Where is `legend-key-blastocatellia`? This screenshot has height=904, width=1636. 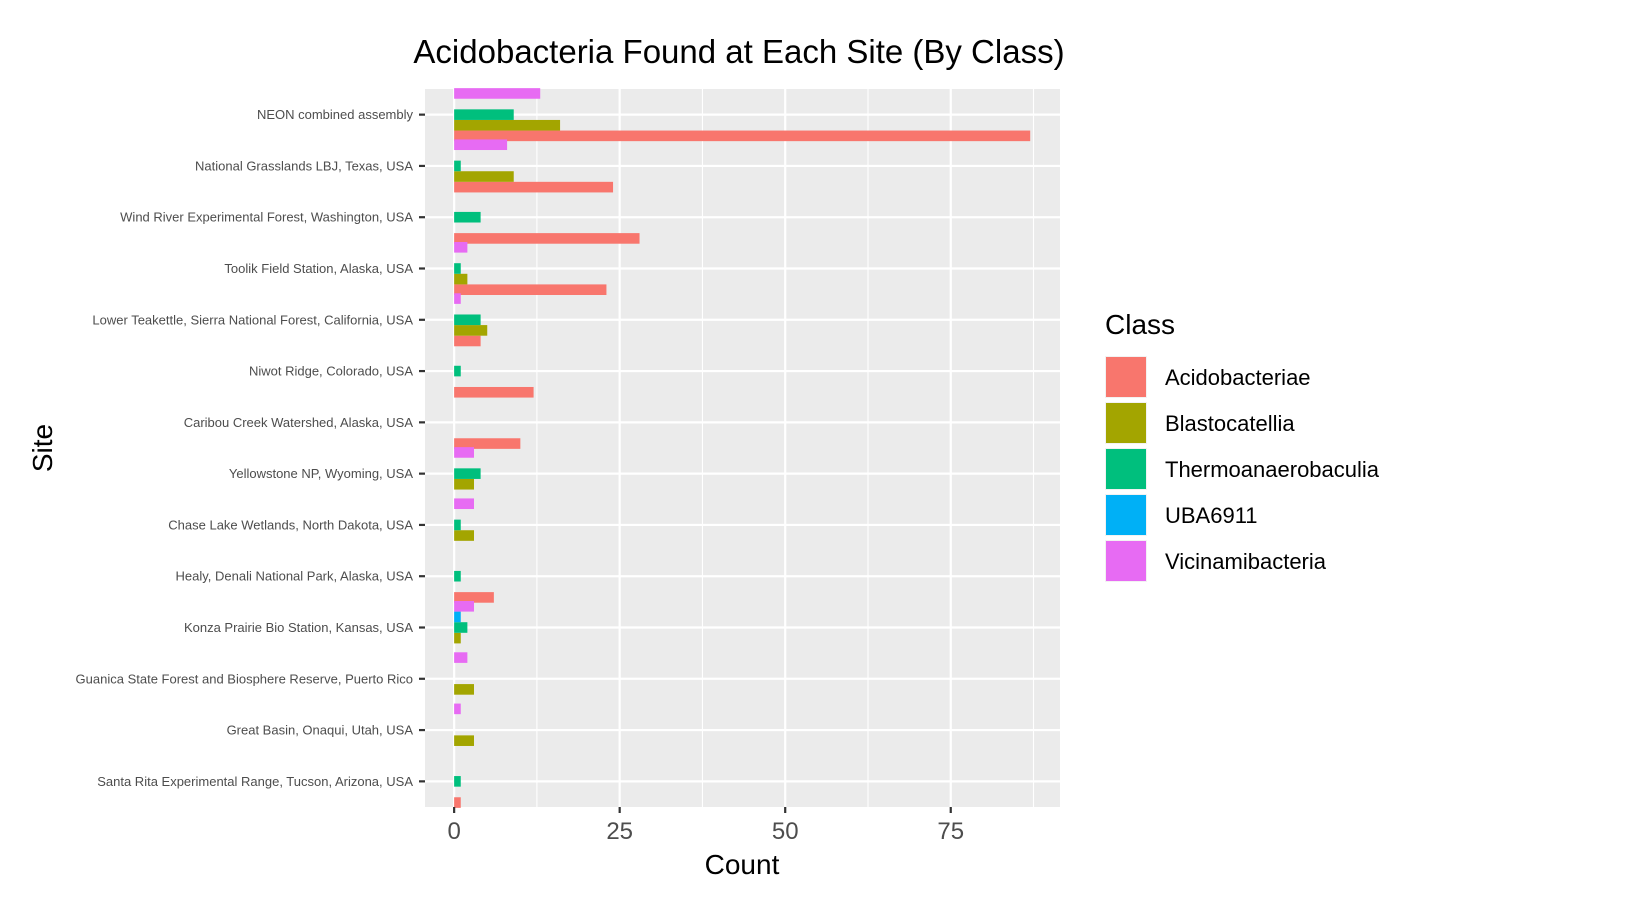
legend-key-blastocatellia is located at coordinates (1126, 423).